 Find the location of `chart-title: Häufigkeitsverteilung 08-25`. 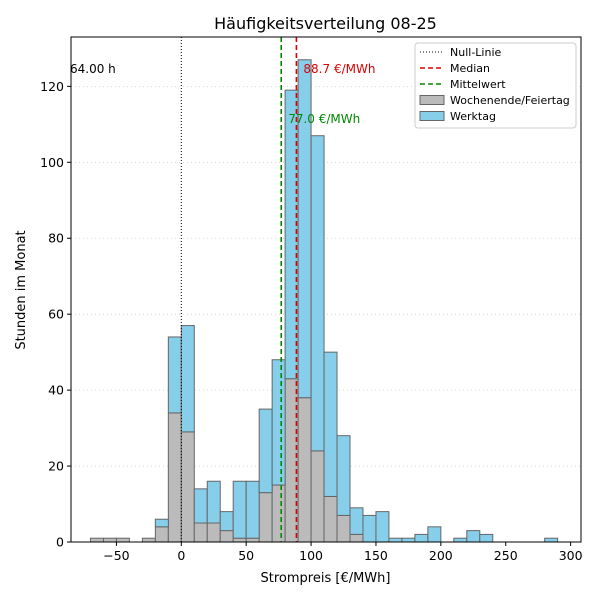

chart-title: Häufigkeitsverteilung 08-25 is located at coordinates (325, 23).